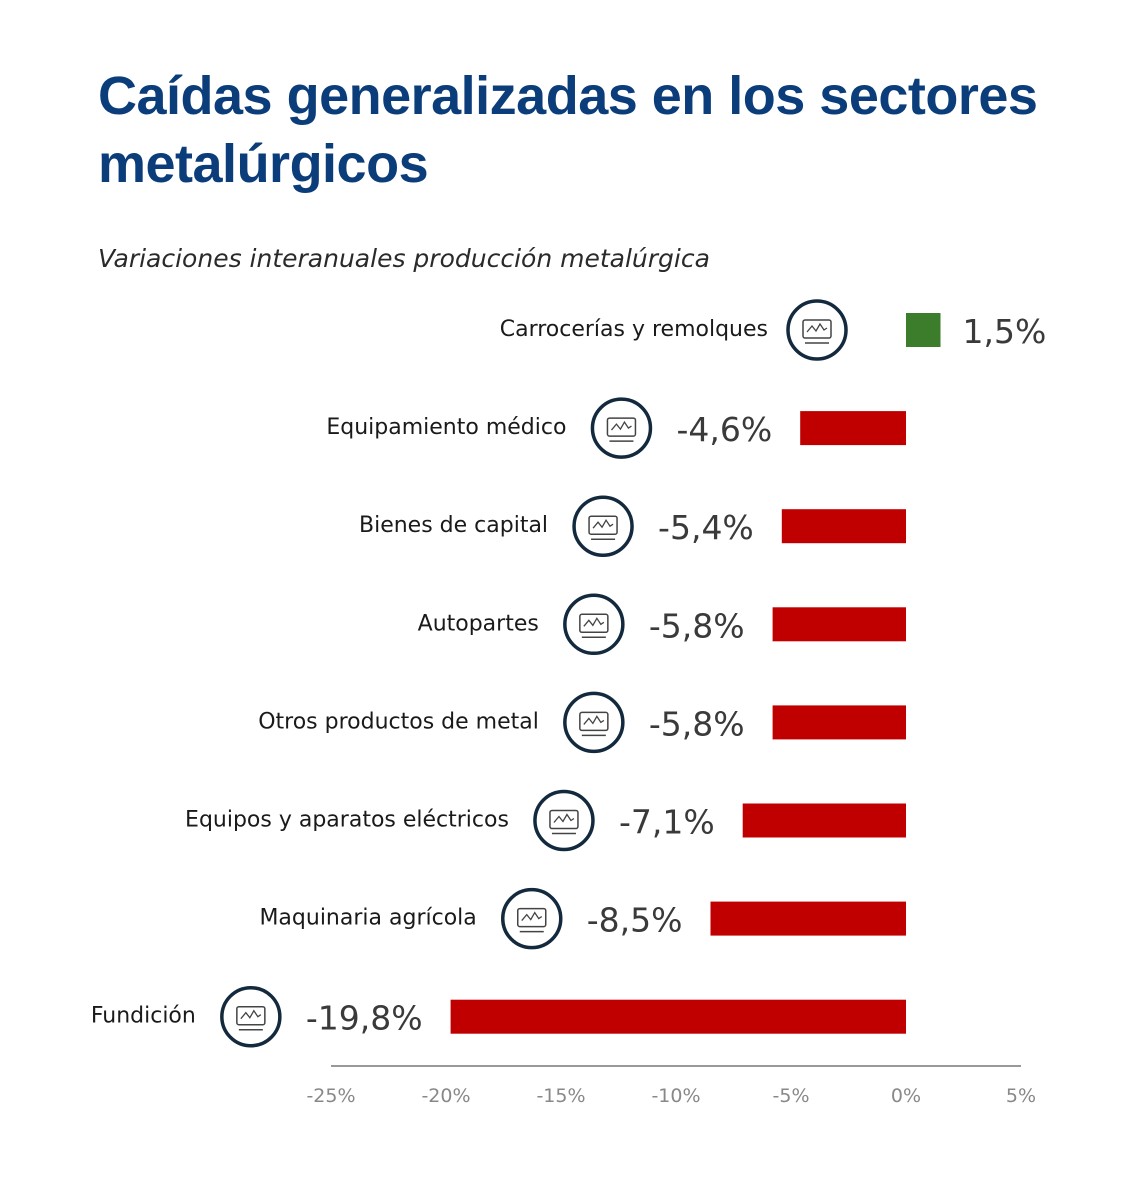  Describe the element at coordinates (1021, 1096) in the screenshot. I see `x-tick-label: 5%` at that location.